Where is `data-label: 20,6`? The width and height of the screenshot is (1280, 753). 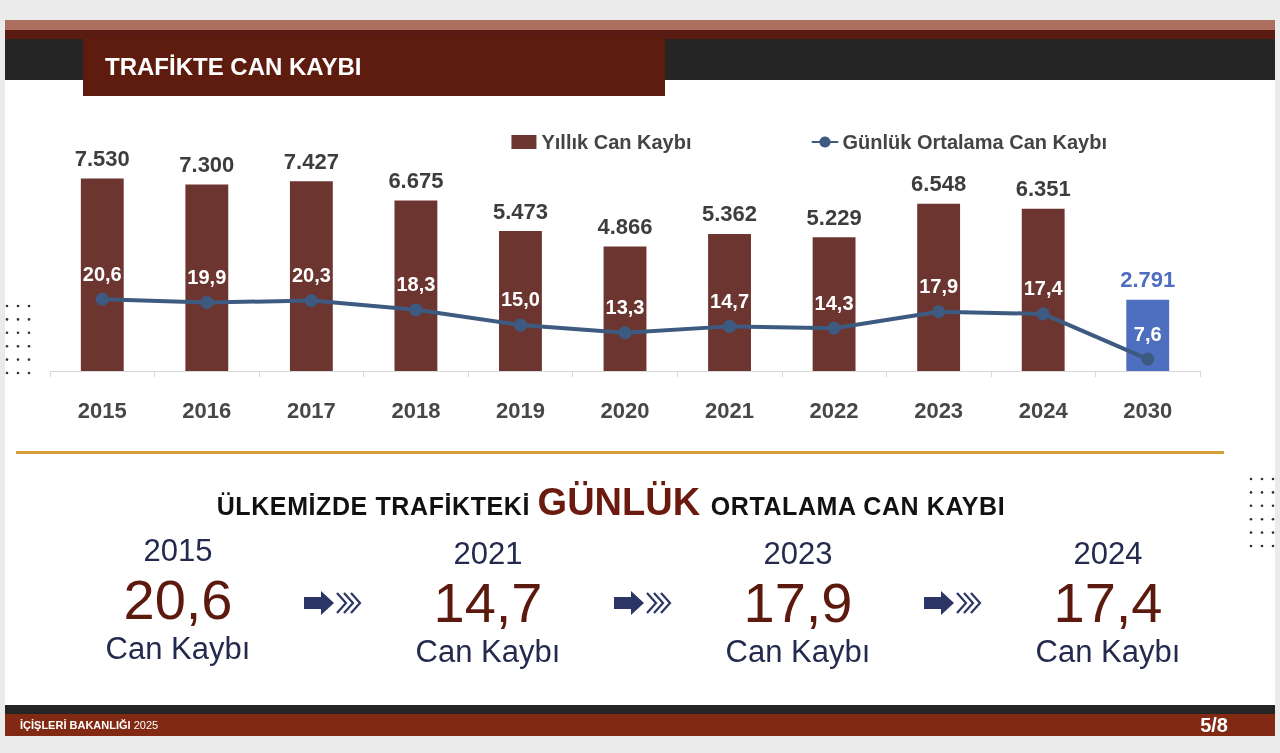 data-label: 20,6 is located at coordinates (102, 273).